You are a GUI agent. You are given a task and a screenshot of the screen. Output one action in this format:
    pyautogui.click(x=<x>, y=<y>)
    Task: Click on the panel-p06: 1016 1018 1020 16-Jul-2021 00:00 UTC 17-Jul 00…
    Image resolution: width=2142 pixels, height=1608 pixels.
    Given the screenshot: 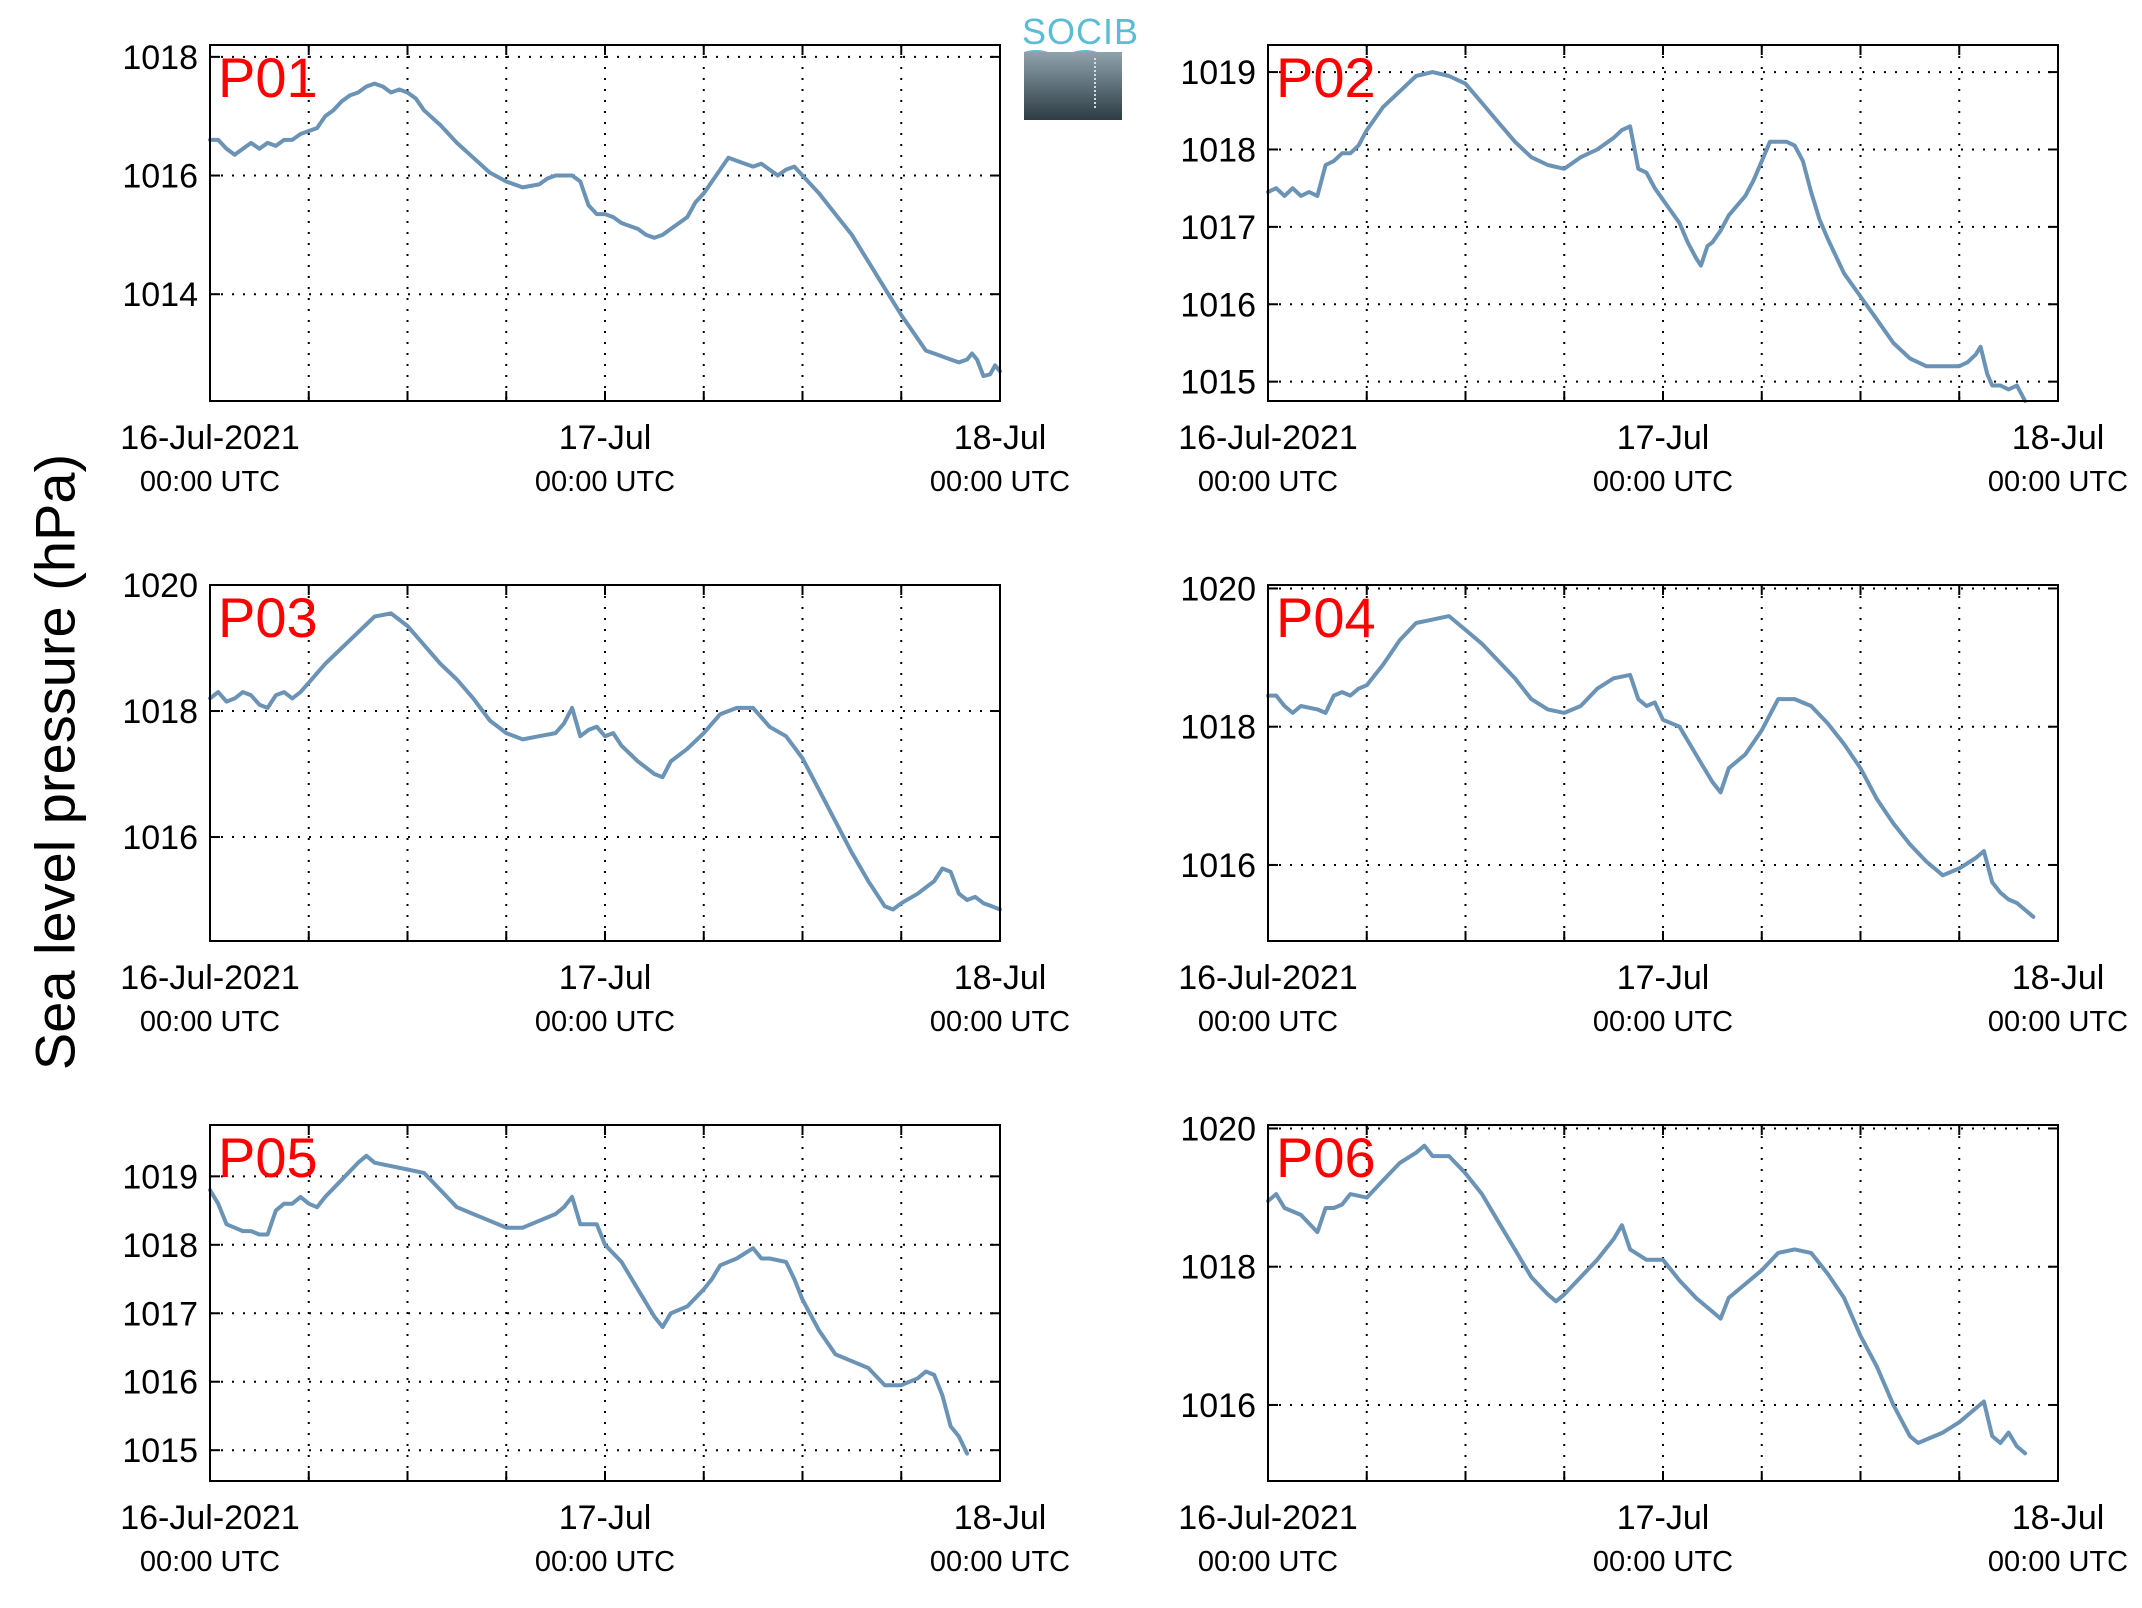 What is the action you would take?
    pyautogui.click(x=1653, y=1344)
    